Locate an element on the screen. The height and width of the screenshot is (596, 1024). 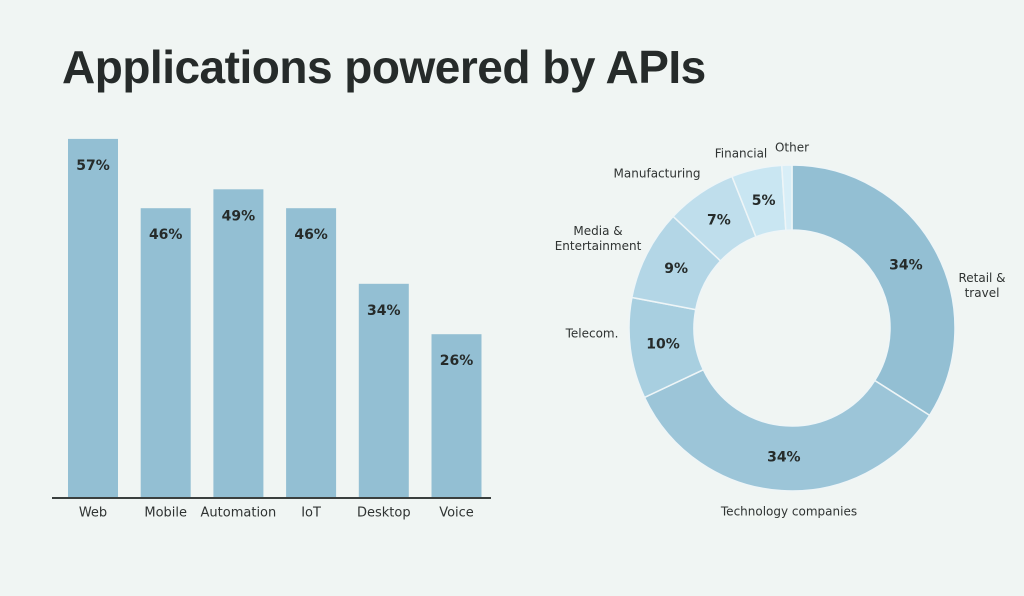
slice-label: Telecom. is located at coordinates (592, 333).